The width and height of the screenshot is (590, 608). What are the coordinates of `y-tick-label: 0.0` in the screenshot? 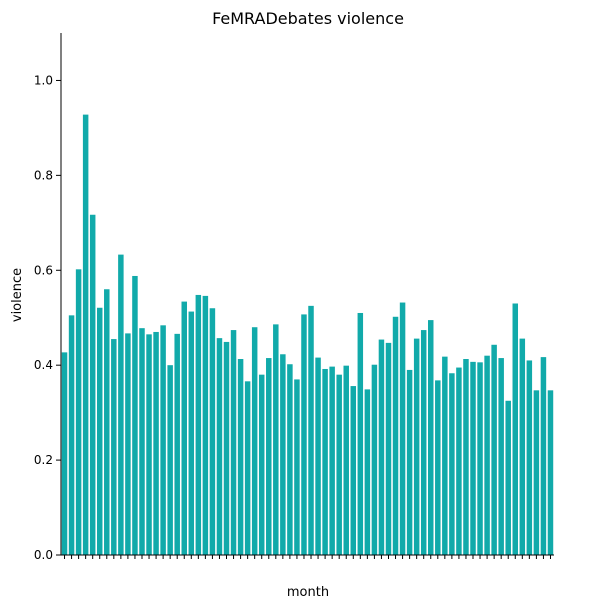 It's located at (43, 555).